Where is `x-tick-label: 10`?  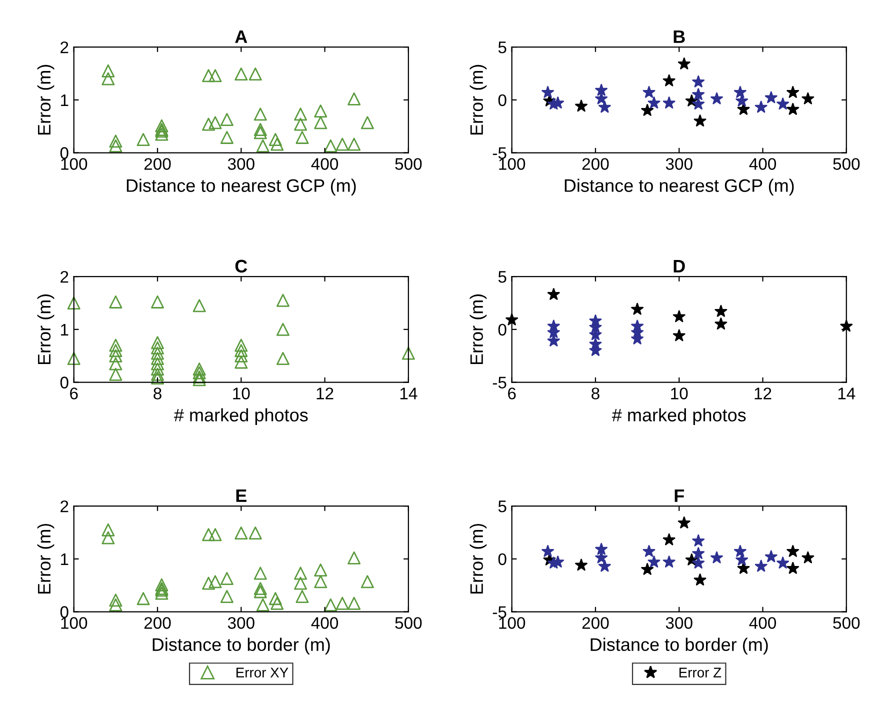 x-tick-label: 10 is located at coordinates (241, 394).